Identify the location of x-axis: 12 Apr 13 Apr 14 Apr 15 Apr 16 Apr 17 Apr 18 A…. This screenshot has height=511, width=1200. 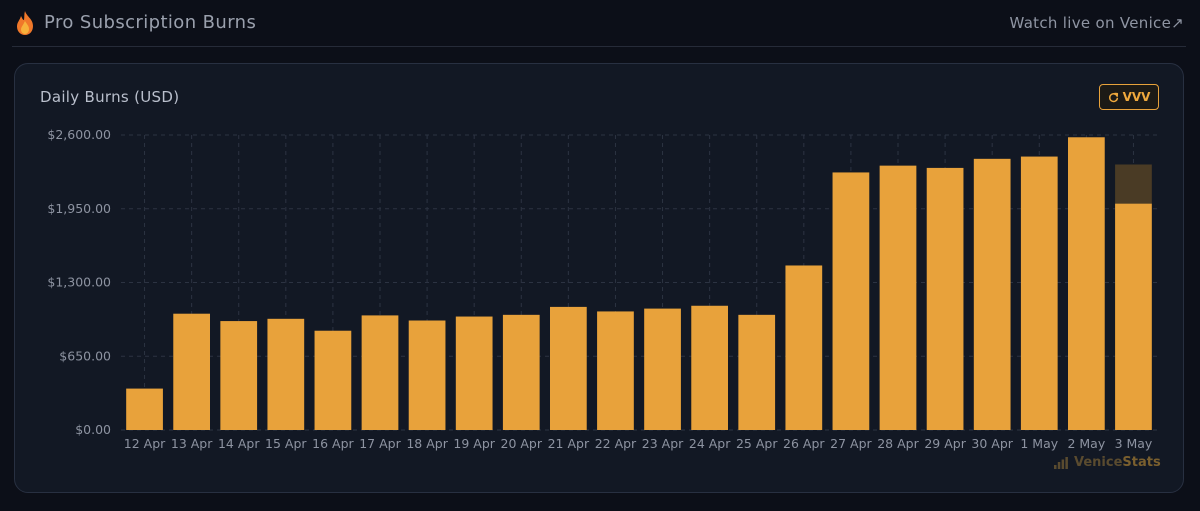
(638, 443).